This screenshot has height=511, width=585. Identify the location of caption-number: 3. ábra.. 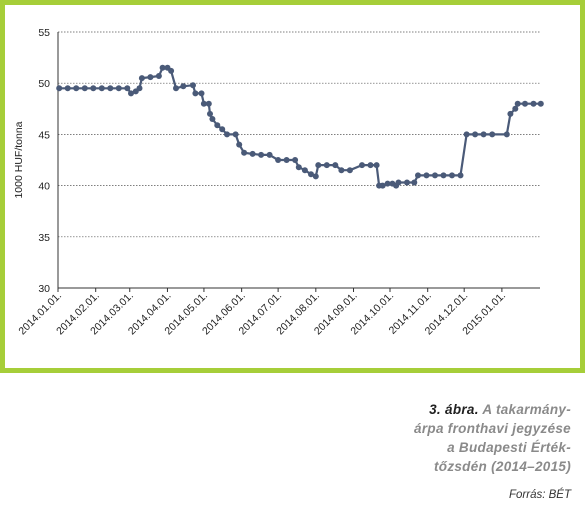
(454, 409).